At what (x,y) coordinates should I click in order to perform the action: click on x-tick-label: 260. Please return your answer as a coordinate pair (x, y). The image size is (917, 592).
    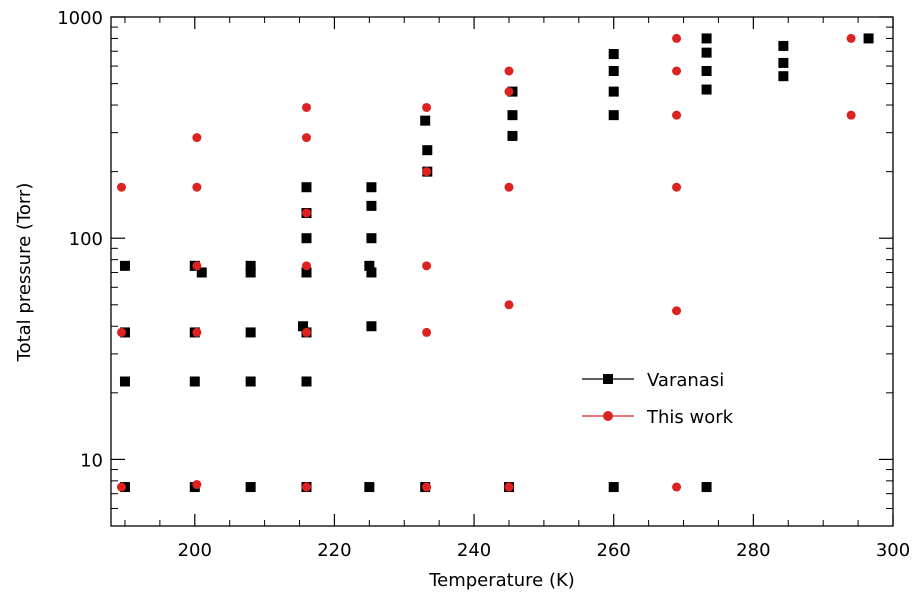
    Looking at the image, I should click on (614, 550).